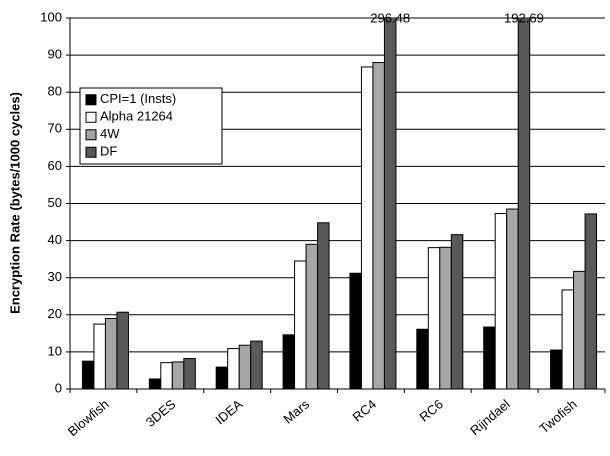 Image resolution: width=610 pixels, height=456 pixels. Describe the element at coordinates (136, 116) in the screenshot. I see `legend-label: Alpha 21264` at that location.